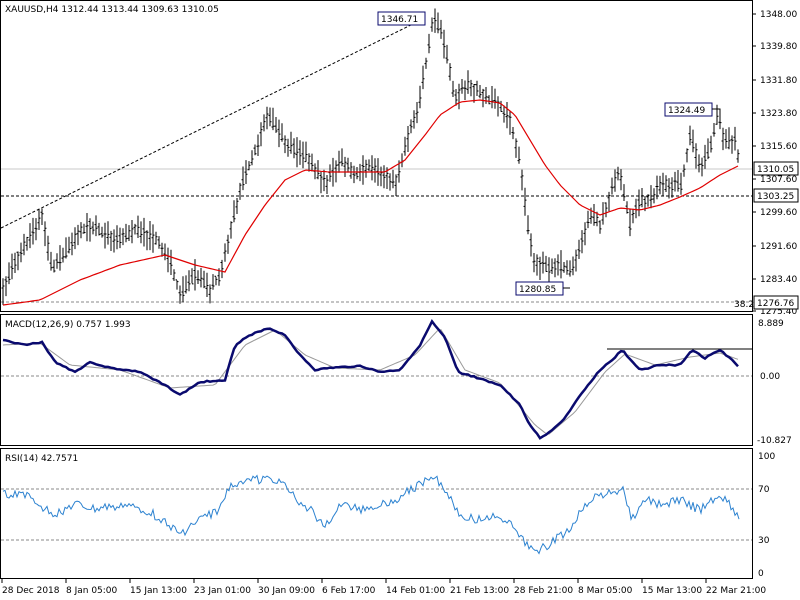  What do you see at coordinates (286, 591) in the screenshot?
I see `time-tick-label: 30 Jan 09:00` at bounding box center [286, 591].